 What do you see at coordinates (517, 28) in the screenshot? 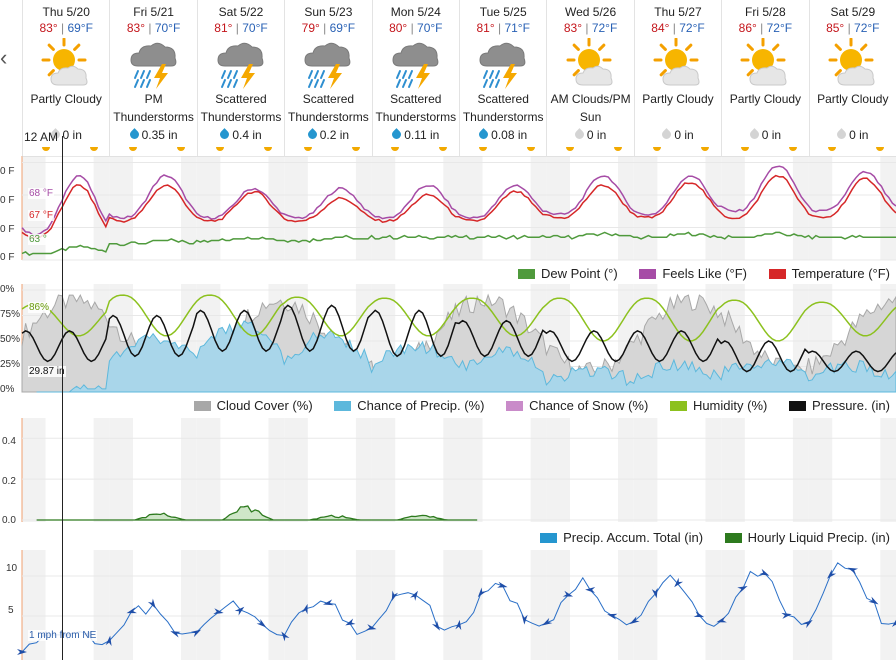
I see `day-low-temp: 71°F` at bounding box center [517, 28].